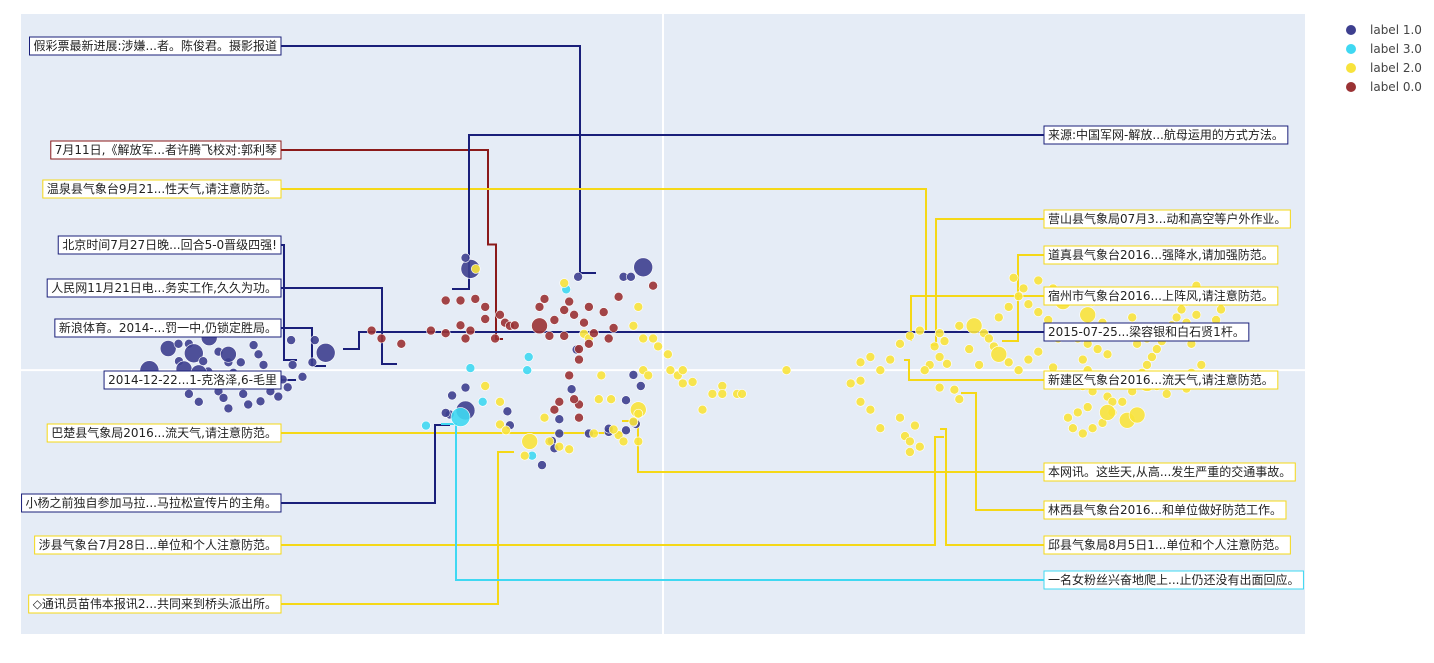 This screenshot has width=1434, height=663. What do you see at coordinates (1384, 30) in the screenshot?
I see `legend-item: label 1.0` at bounding box center [1384, 30].